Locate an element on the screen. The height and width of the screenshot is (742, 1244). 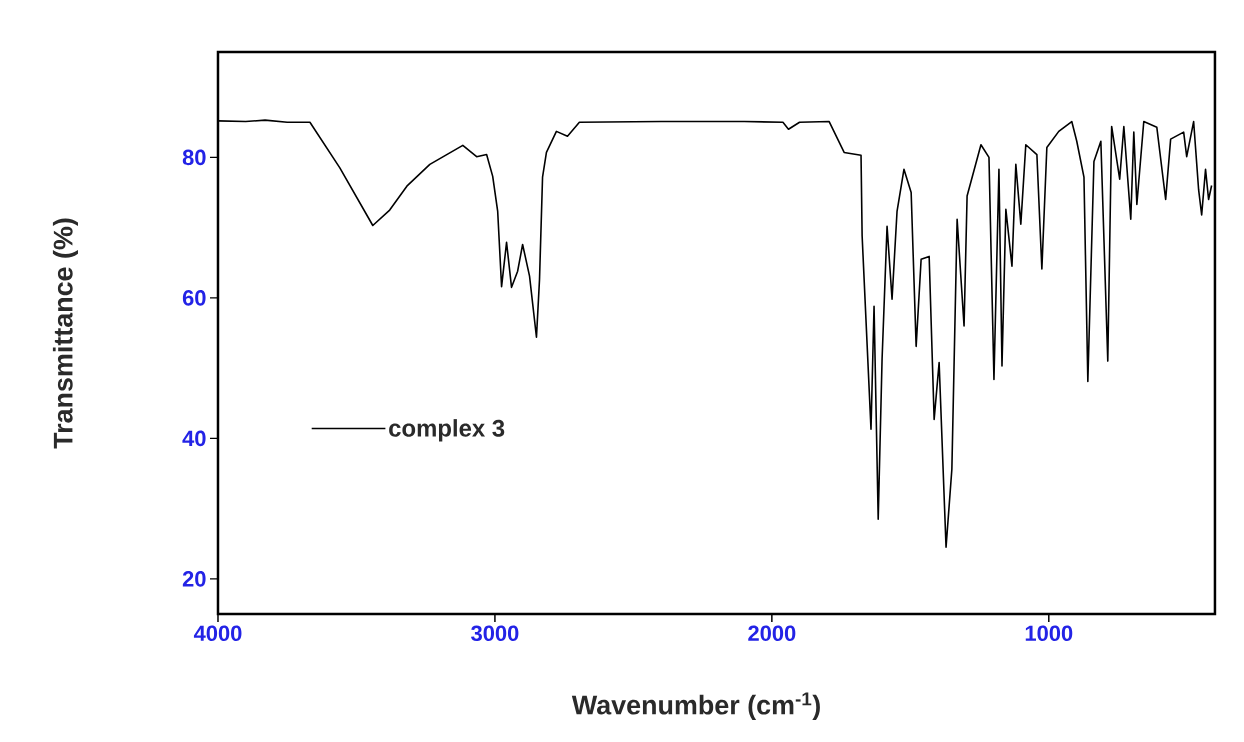
y-tick-label: 80 is located at coordinates (194, 157).